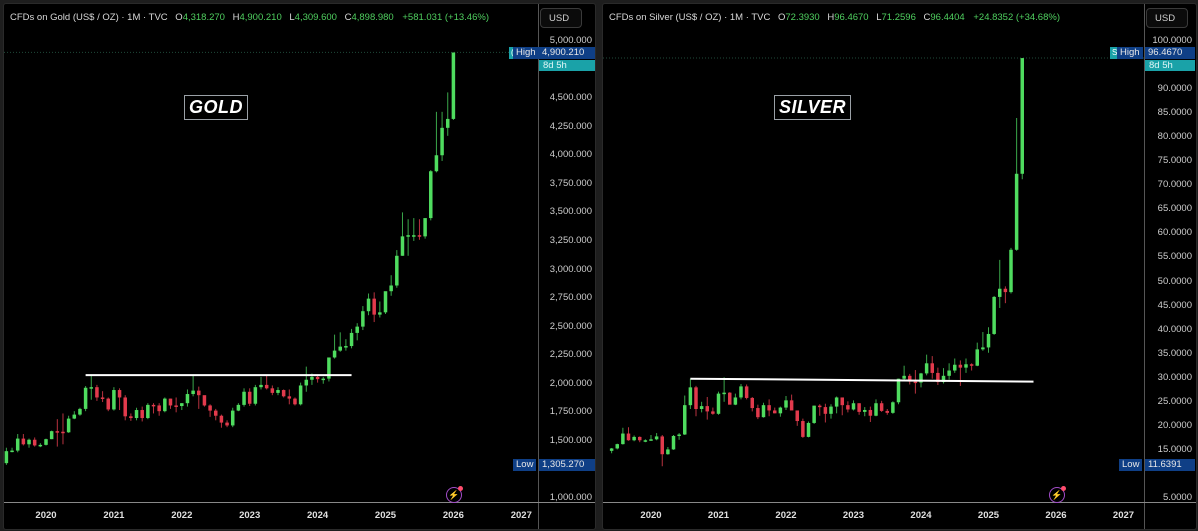 The width and height of the screenshot is (1198, 531). What do you see at coordinates (1174, 449) in the screenshot?
I see `price-tick-label: 15.0000` at bounding box center [1174, 449].